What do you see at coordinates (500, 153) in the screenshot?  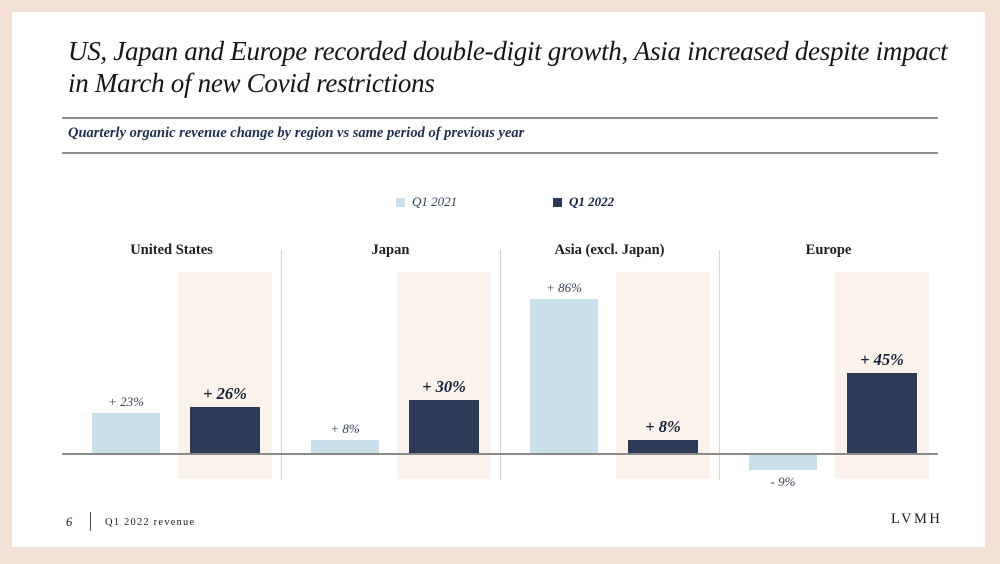 I see `bottom-rule` at bounding box center [500, 153].